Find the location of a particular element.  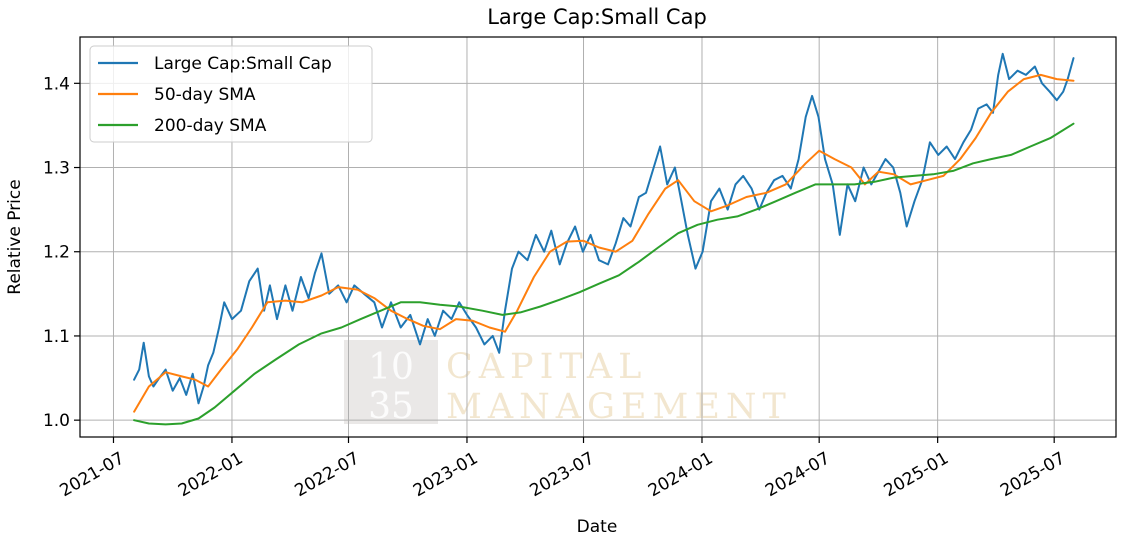

x-axis-label: Date is located at coordinates (597, 527).